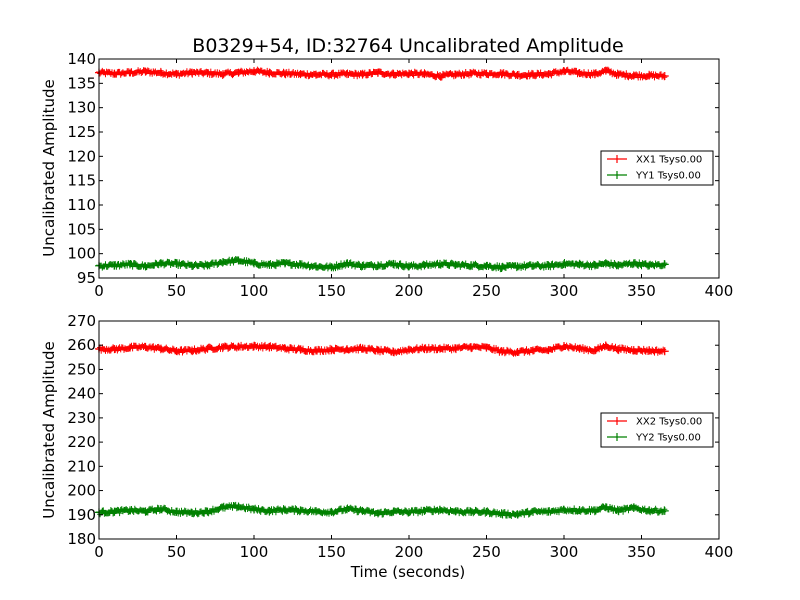  Describe the element at coordinates (668, 438) in the screenshot. I see `legend-label: YY2 Tsys0.00` at that location.